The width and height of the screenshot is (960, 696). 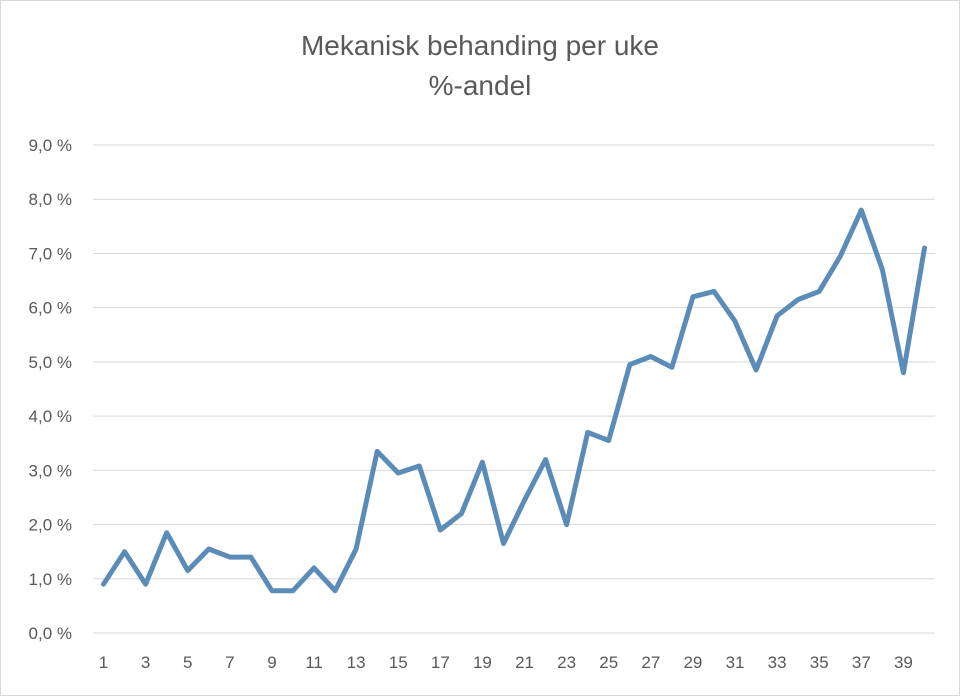 What do you see at coordinates (271, 662) in the screenshot?
I see `x-tick-label: 9` at bounding box center [271, 662].